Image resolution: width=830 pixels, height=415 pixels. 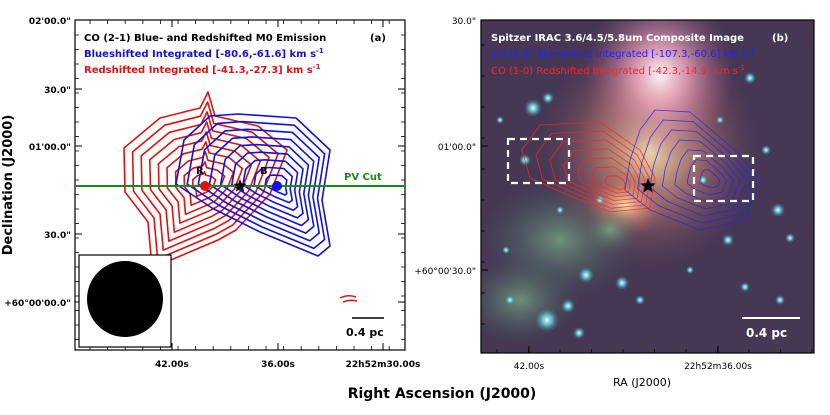 What do you see at coordinates (642, 382) in the screenshot?
I see `b-xlabel: RA (J2000)` at bounding box center [642, 382].